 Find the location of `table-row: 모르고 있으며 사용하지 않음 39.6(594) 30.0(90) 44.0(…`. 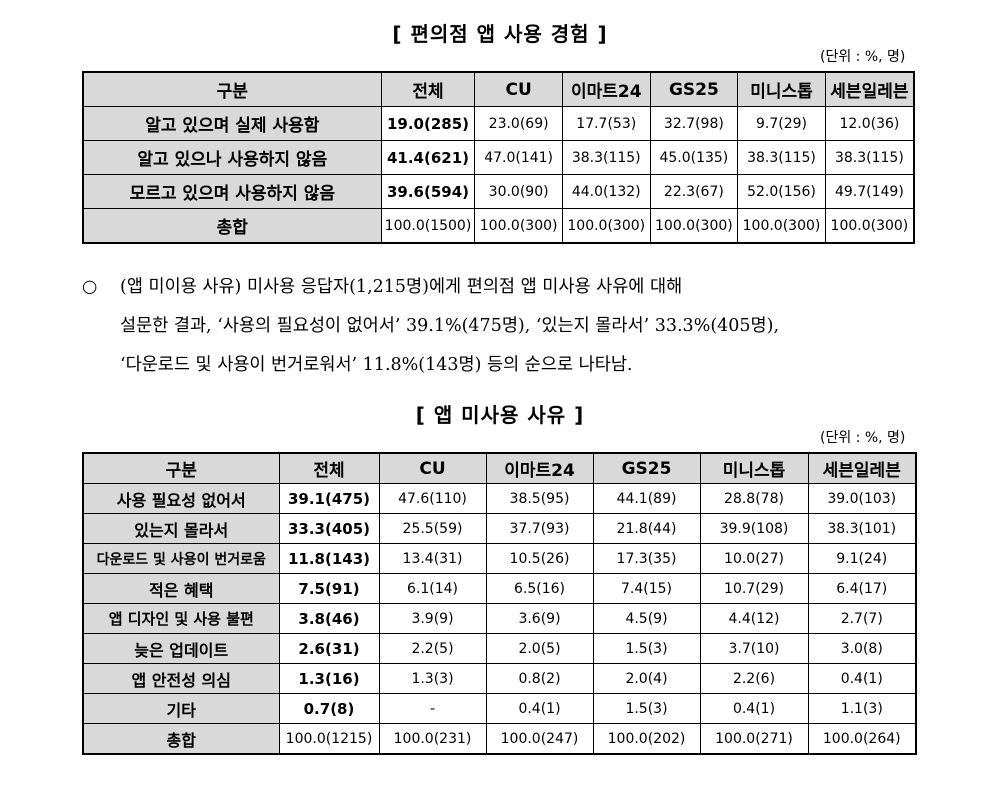

table-row: 모르고 있으며 사용하지 않음 39.6(594) 30.0(90) 44.0(… is located at coordinates (498, 191).